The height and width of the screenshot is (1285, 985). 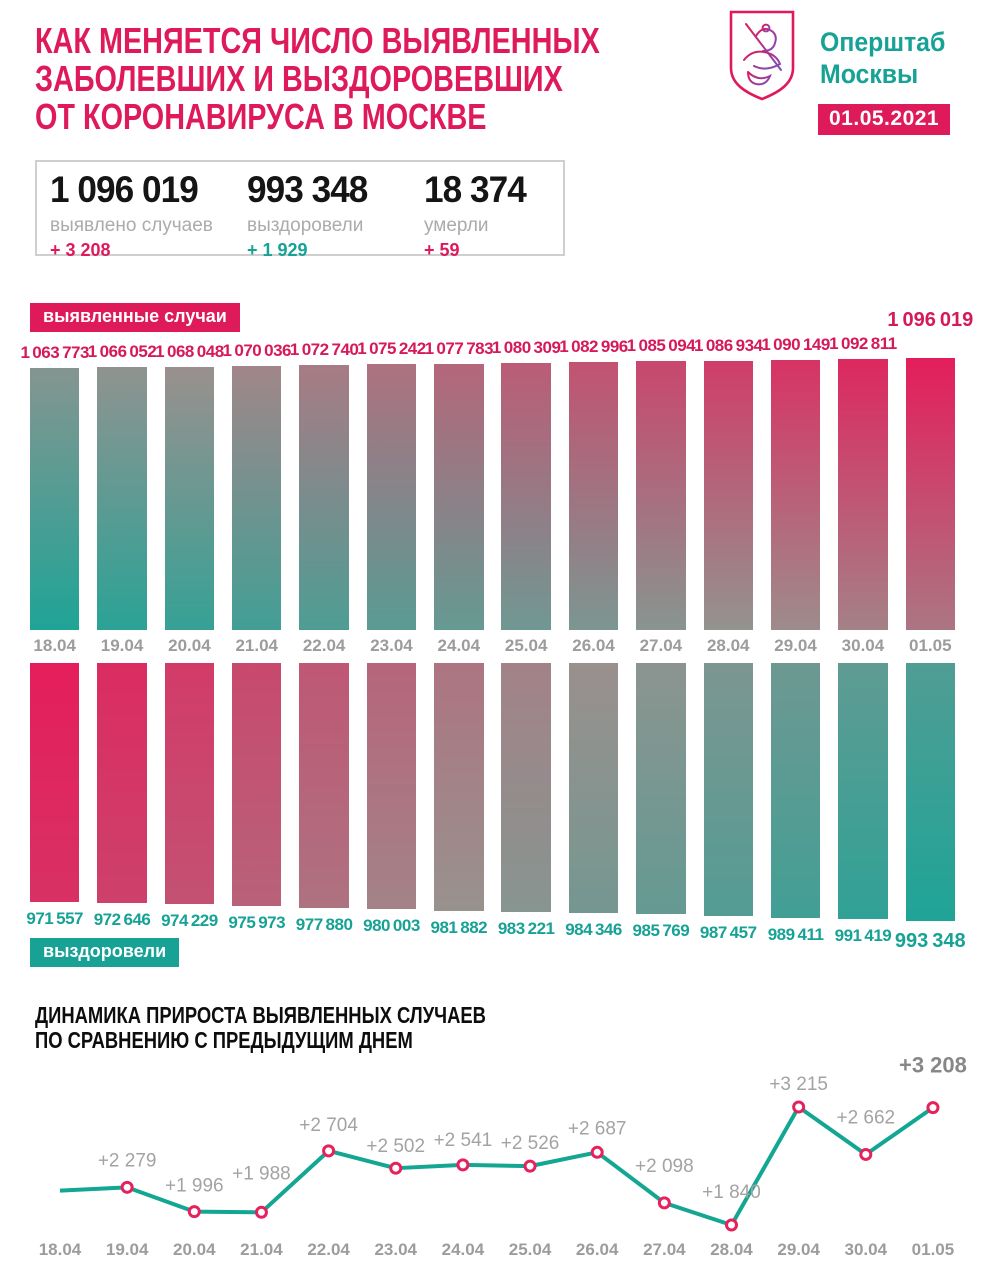 What do you see at coordinates (299, 78) in the screenshot?
I see `page-title-line: ЗАБОЛЕВШИХ И ВЫЗДОРОВЕВШИХ` at bounding box center [299, 78].